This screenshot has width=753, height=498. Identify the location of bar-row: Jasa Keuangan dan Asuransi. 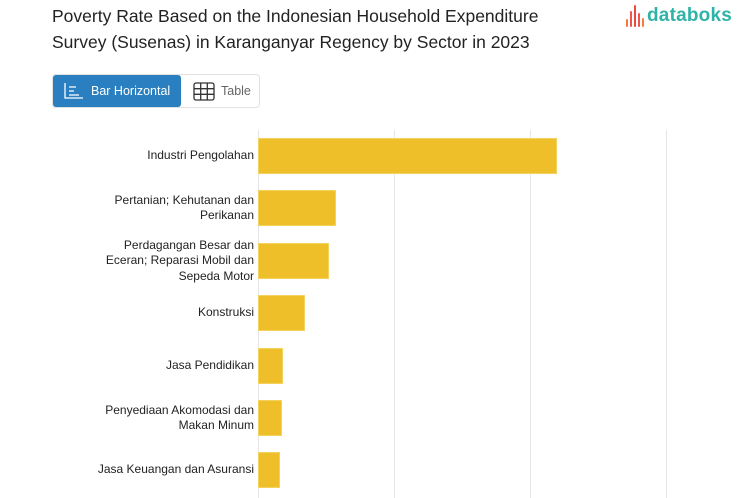
(376, 470).